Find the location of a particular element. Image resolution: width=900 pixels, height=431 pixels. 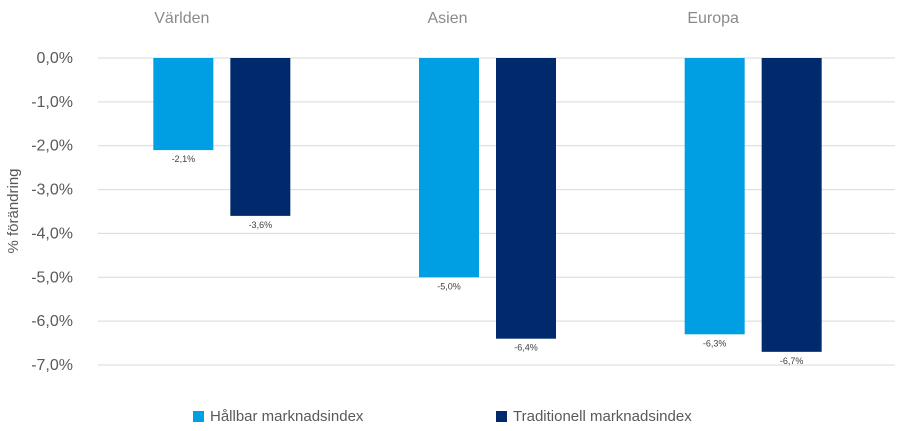

category-label: Asien is located at coordinates (447, 18).